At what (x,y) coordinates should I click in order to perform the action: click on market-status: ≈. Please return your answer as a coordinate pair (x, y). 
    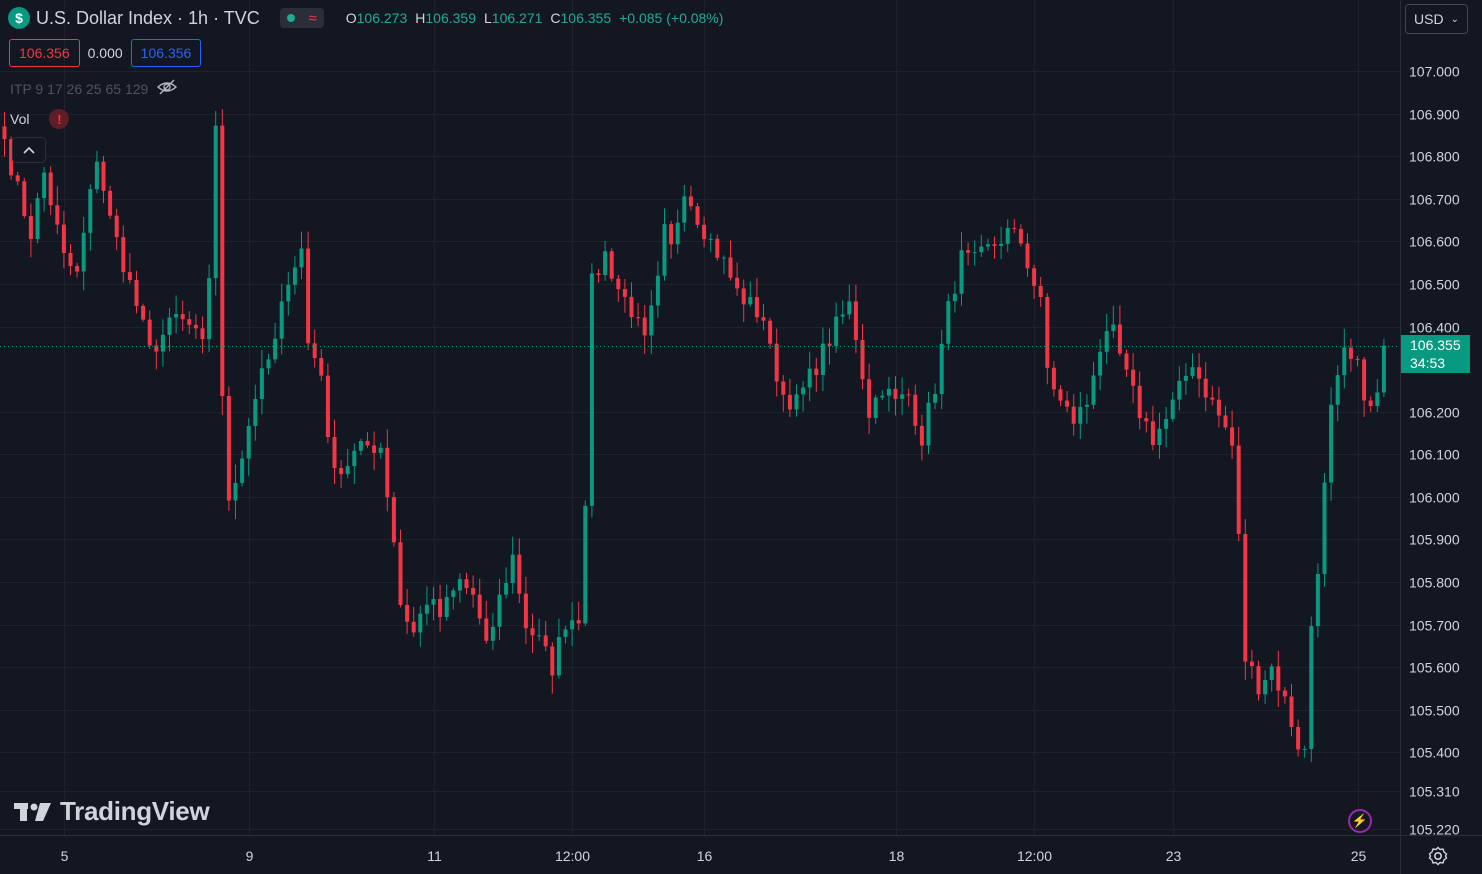
    Looking at the image, I should click on (301, 18).